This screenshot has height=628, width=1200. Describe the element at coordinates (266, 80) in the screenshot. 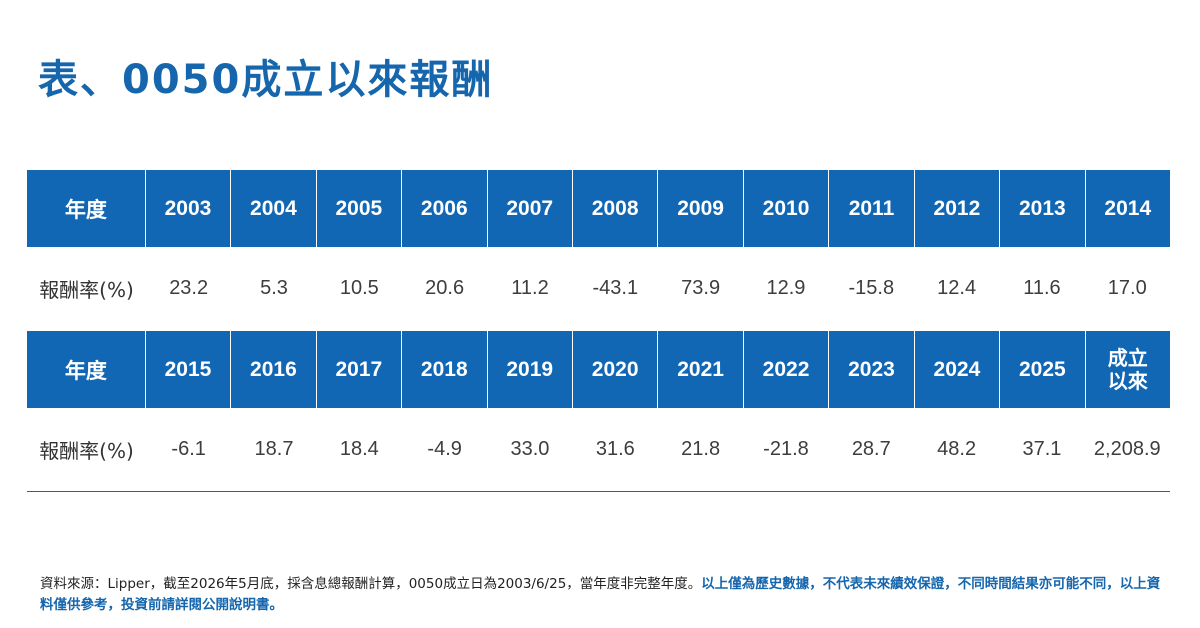

I see `page-title: 表、0050成立以來報酬` at that location.